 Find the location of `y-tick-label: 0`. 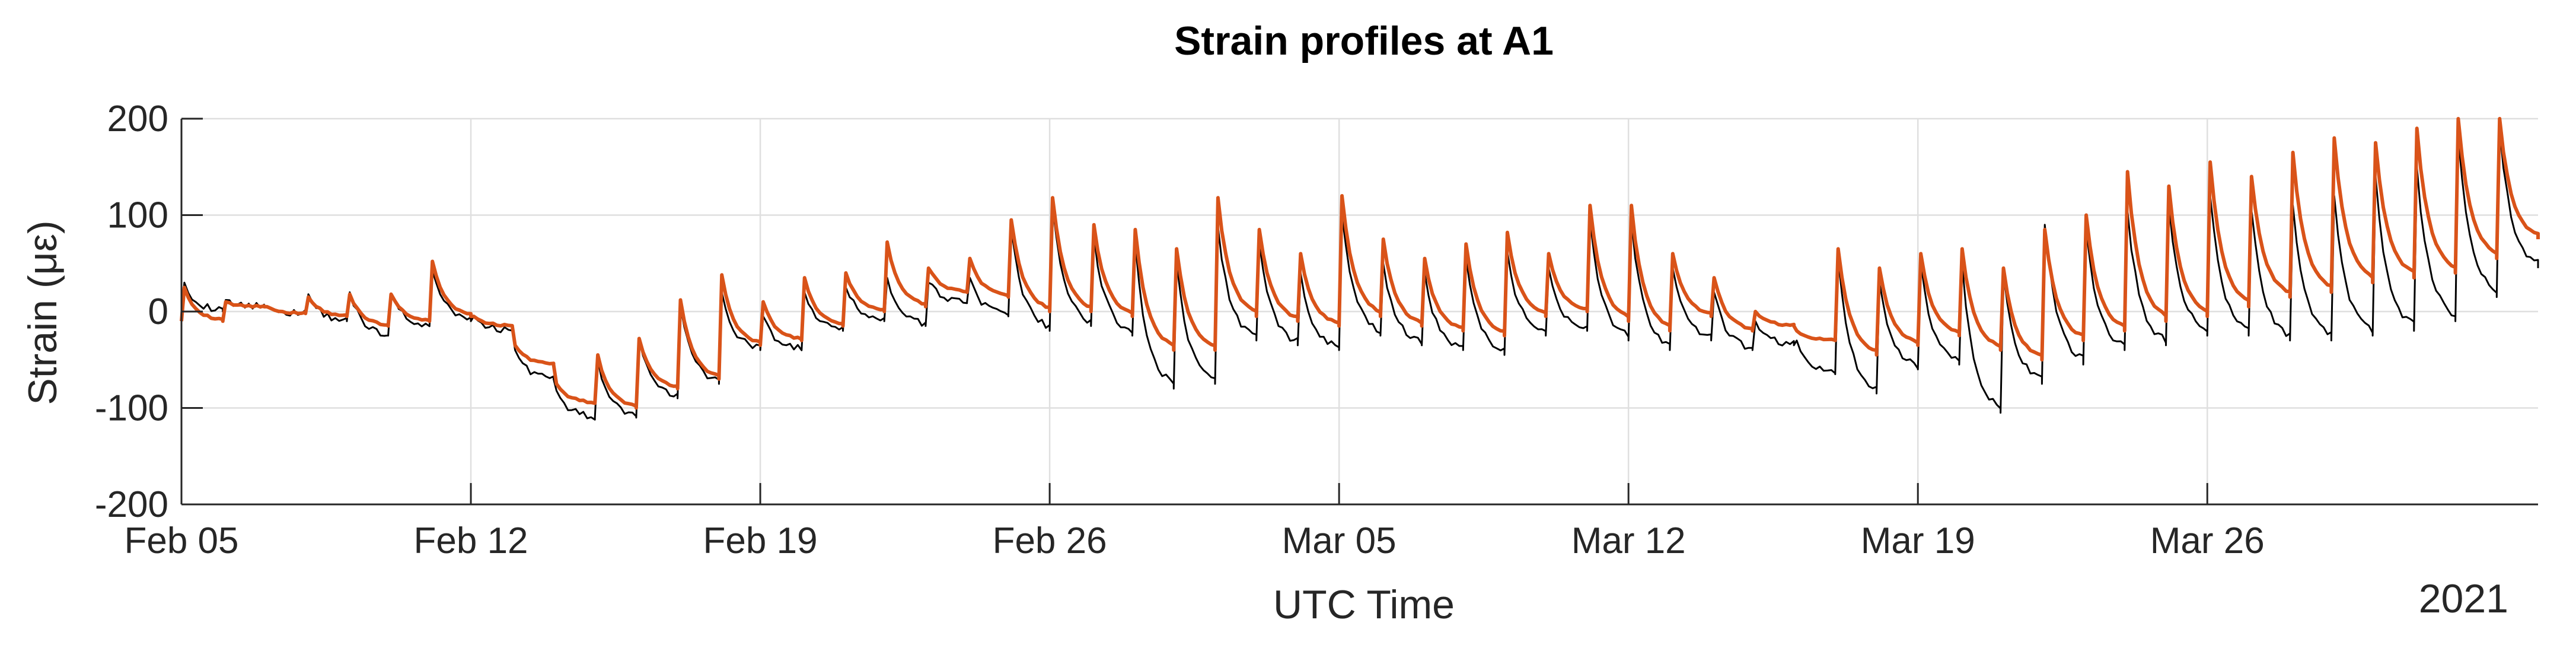

y-tick-label: 0 is located at coordinates (158, 311).